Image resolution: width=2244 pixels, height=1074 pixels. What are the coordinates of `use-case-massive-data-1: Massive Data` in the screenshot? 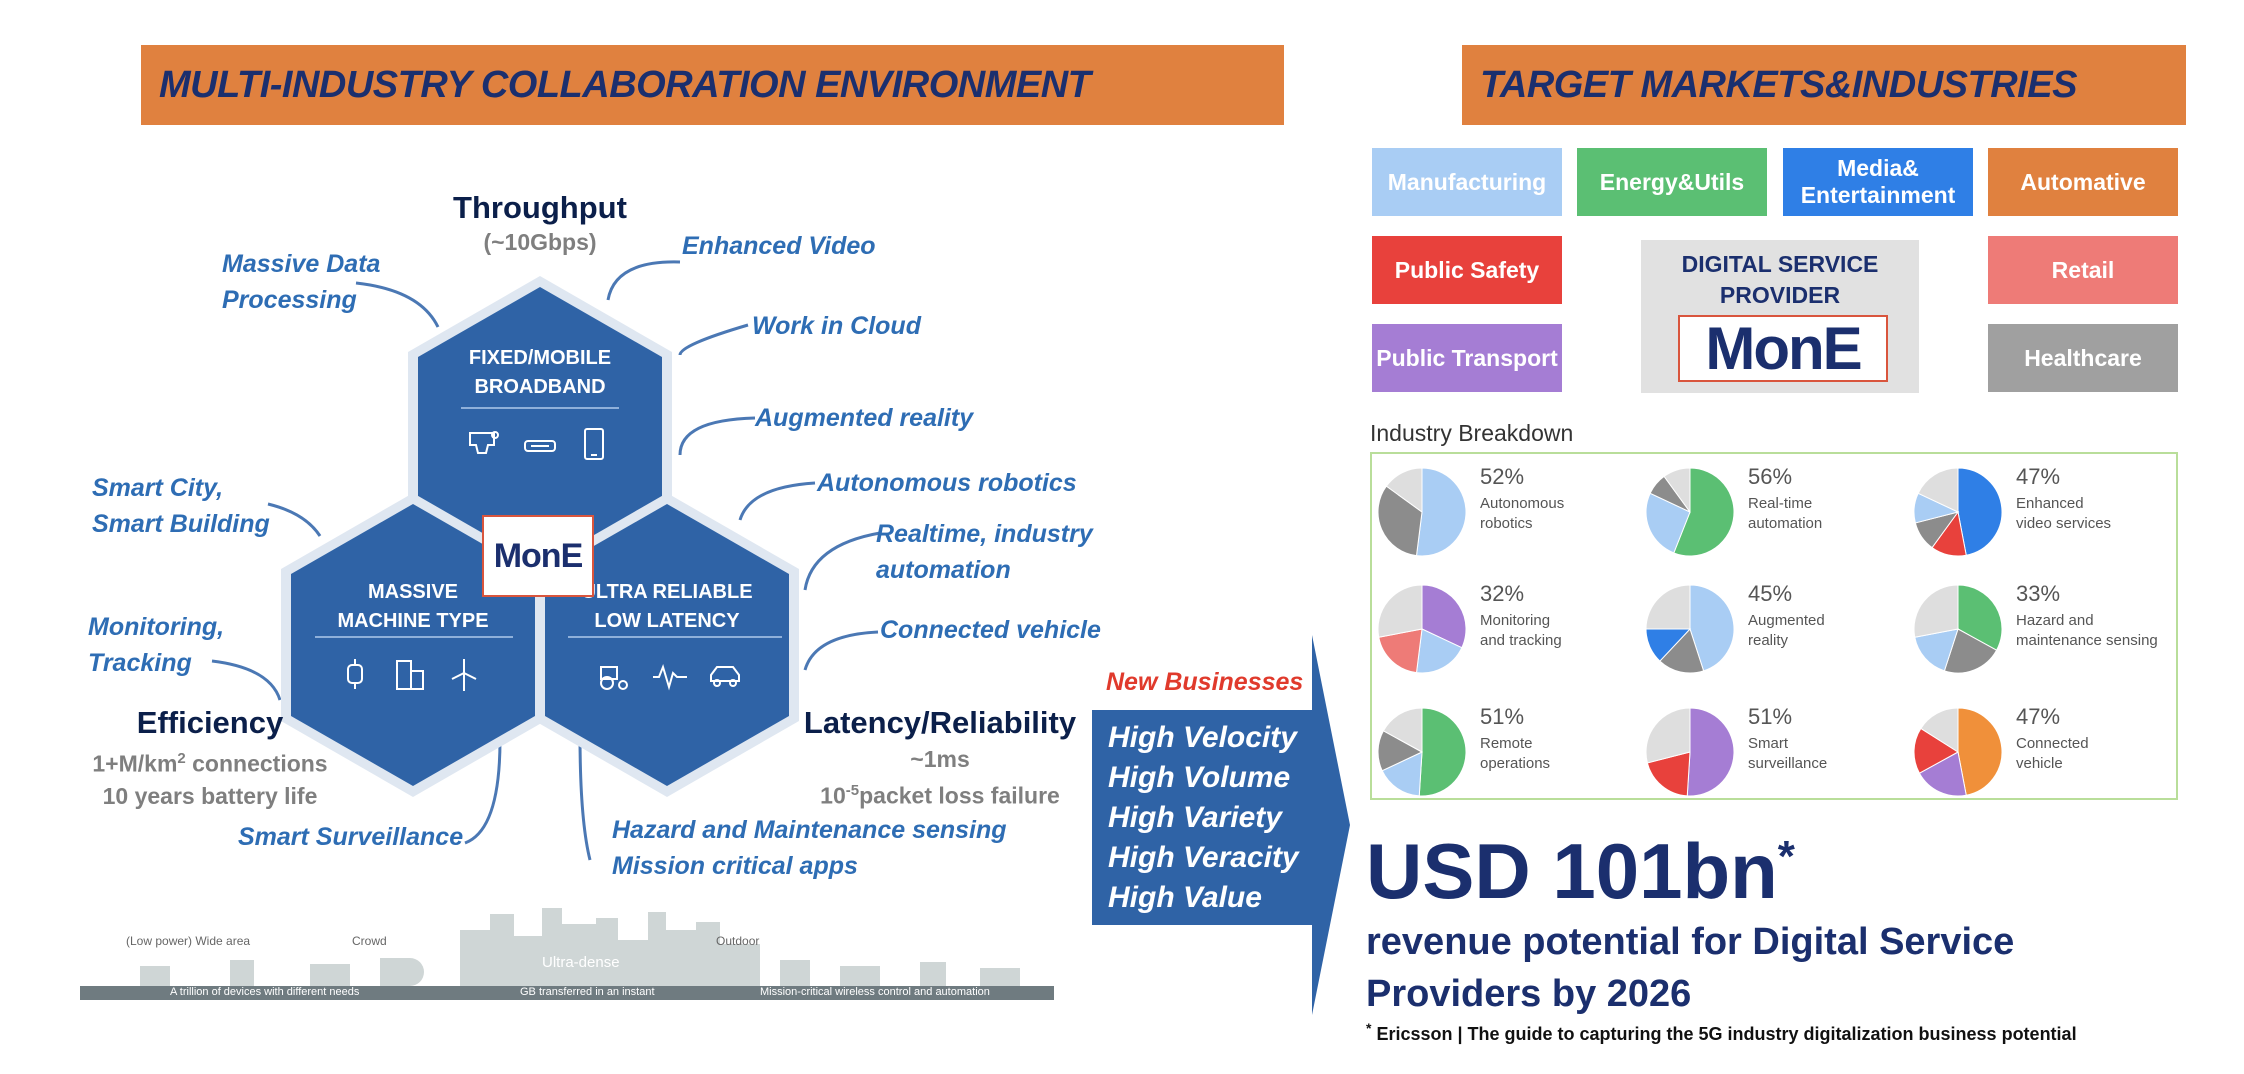 It's located at (301, 264).